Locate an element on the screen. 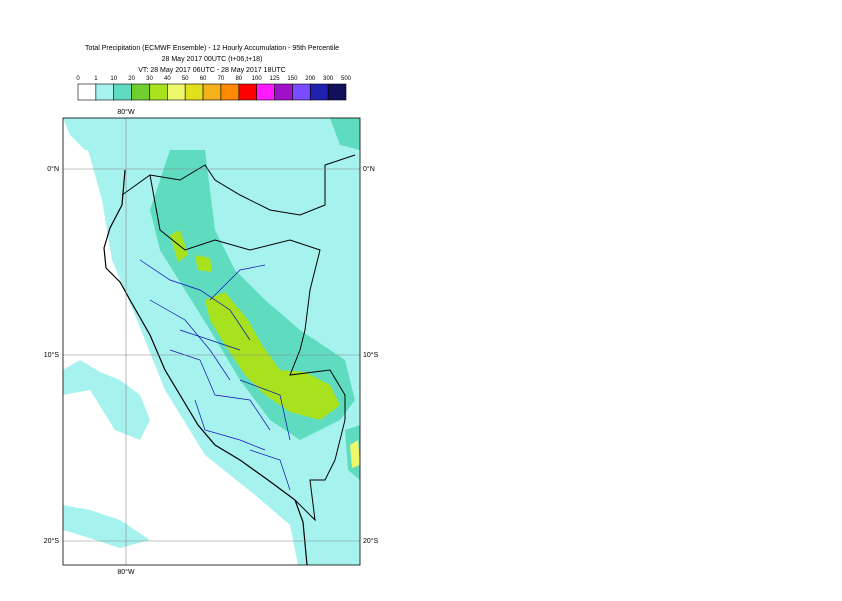 This screenshot has height=601, width=842. legend-label: 10 is located at coordinates (113, 79).